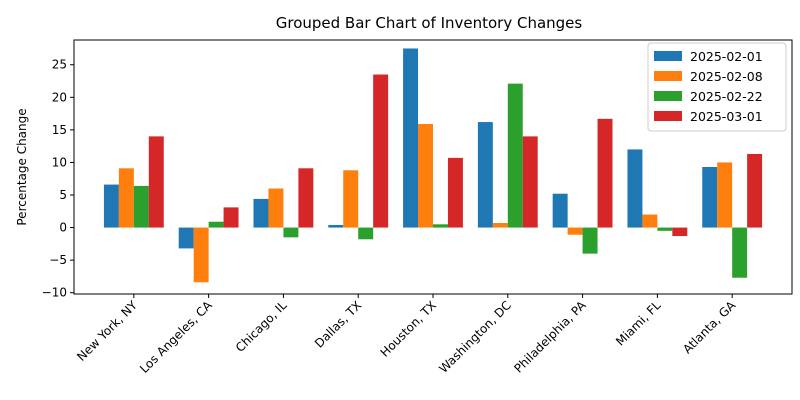 The height and width of the screenshot is (400, 800). Describe the element at coordinates (261, 326) in the screenshot. I see `x-tick-label: Chicago, IL` at that location.